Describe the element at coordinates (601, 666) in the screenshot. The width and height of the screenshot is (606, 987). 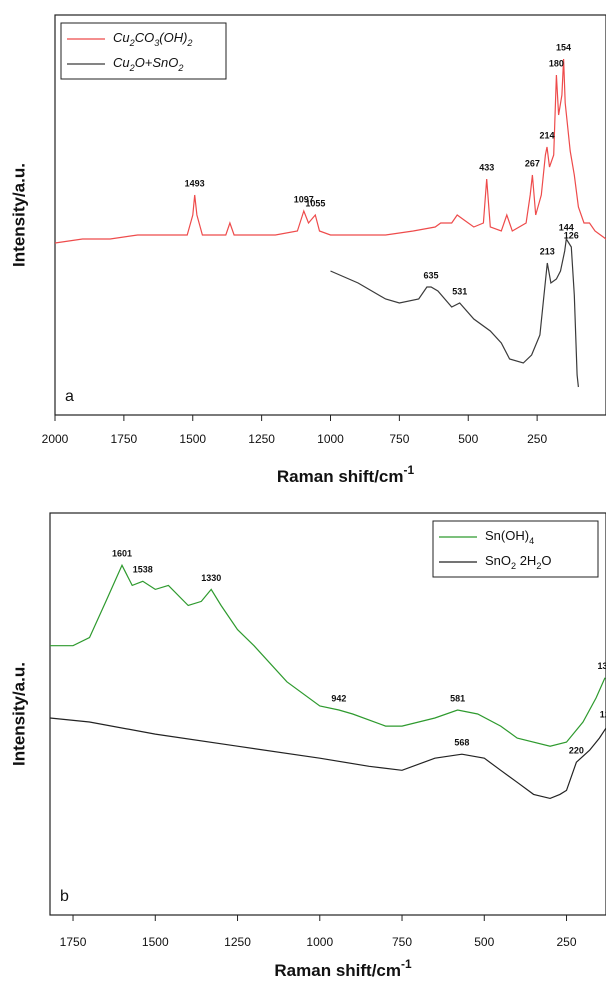
I see `peak-label: 133` at that location.